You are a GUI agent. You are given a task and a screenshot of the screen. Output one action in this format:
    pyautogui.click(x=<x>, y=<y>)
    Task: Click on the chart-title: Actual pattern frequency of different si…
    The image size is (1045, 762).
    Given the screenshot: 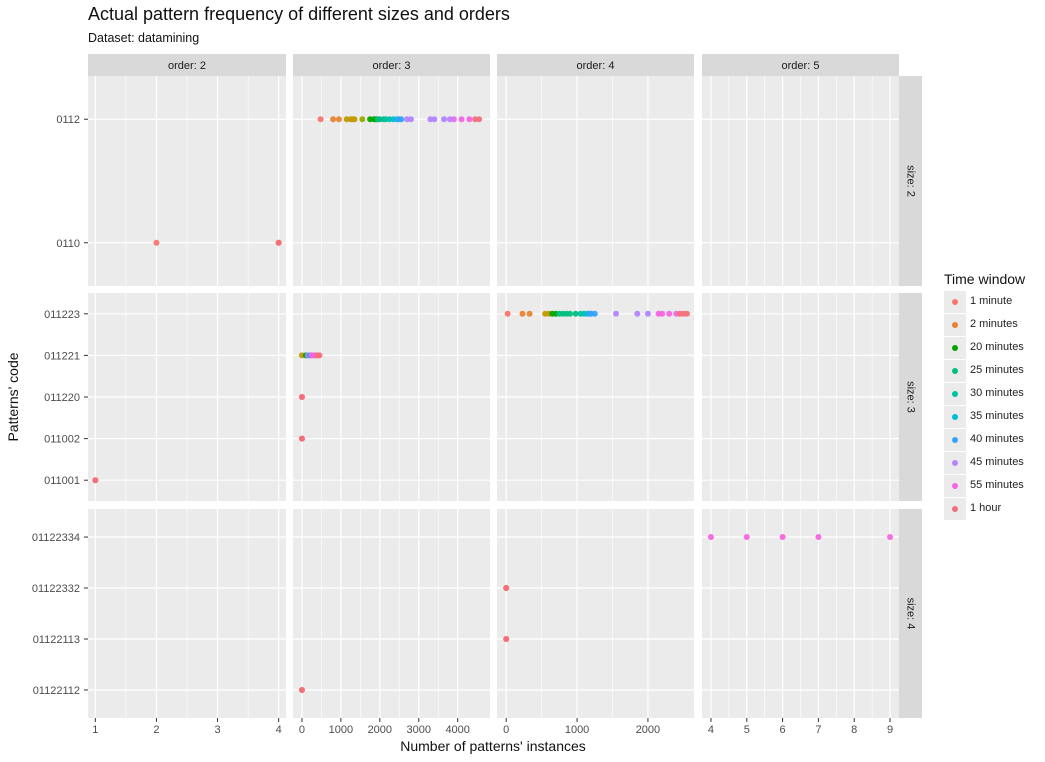 What is the action you would take?
    pyautogui.click(x=299, y=14)
    